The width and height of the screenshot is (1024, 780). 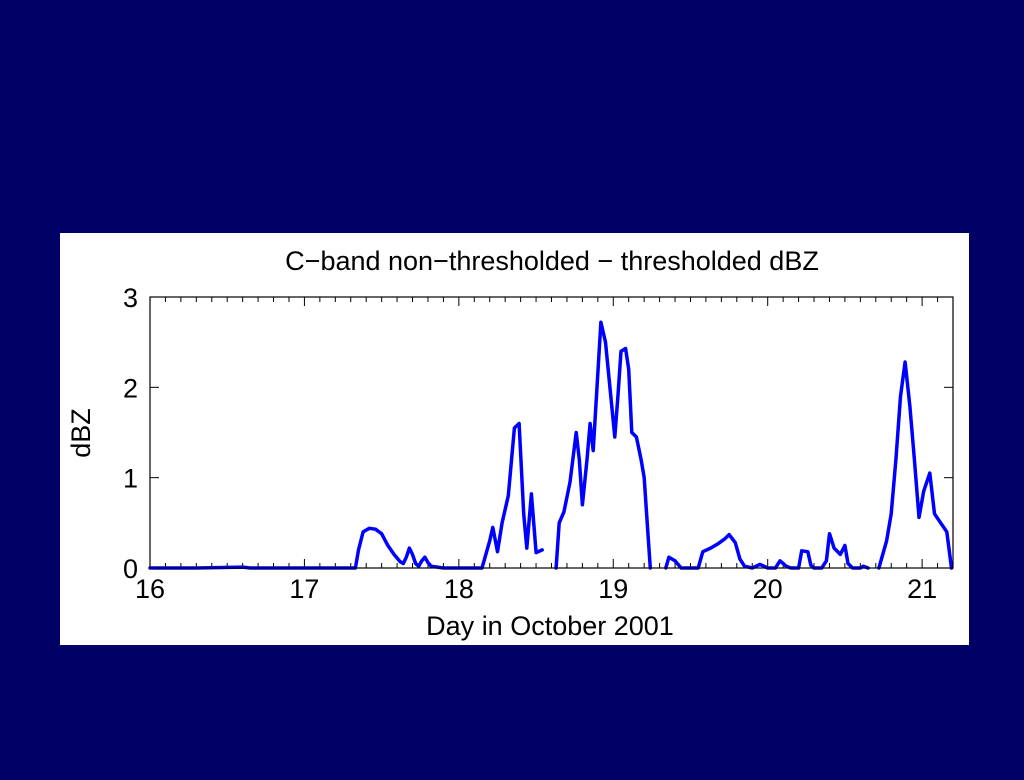 I want to click on y-axis-label: dBZ, so click(x=81, y=433).